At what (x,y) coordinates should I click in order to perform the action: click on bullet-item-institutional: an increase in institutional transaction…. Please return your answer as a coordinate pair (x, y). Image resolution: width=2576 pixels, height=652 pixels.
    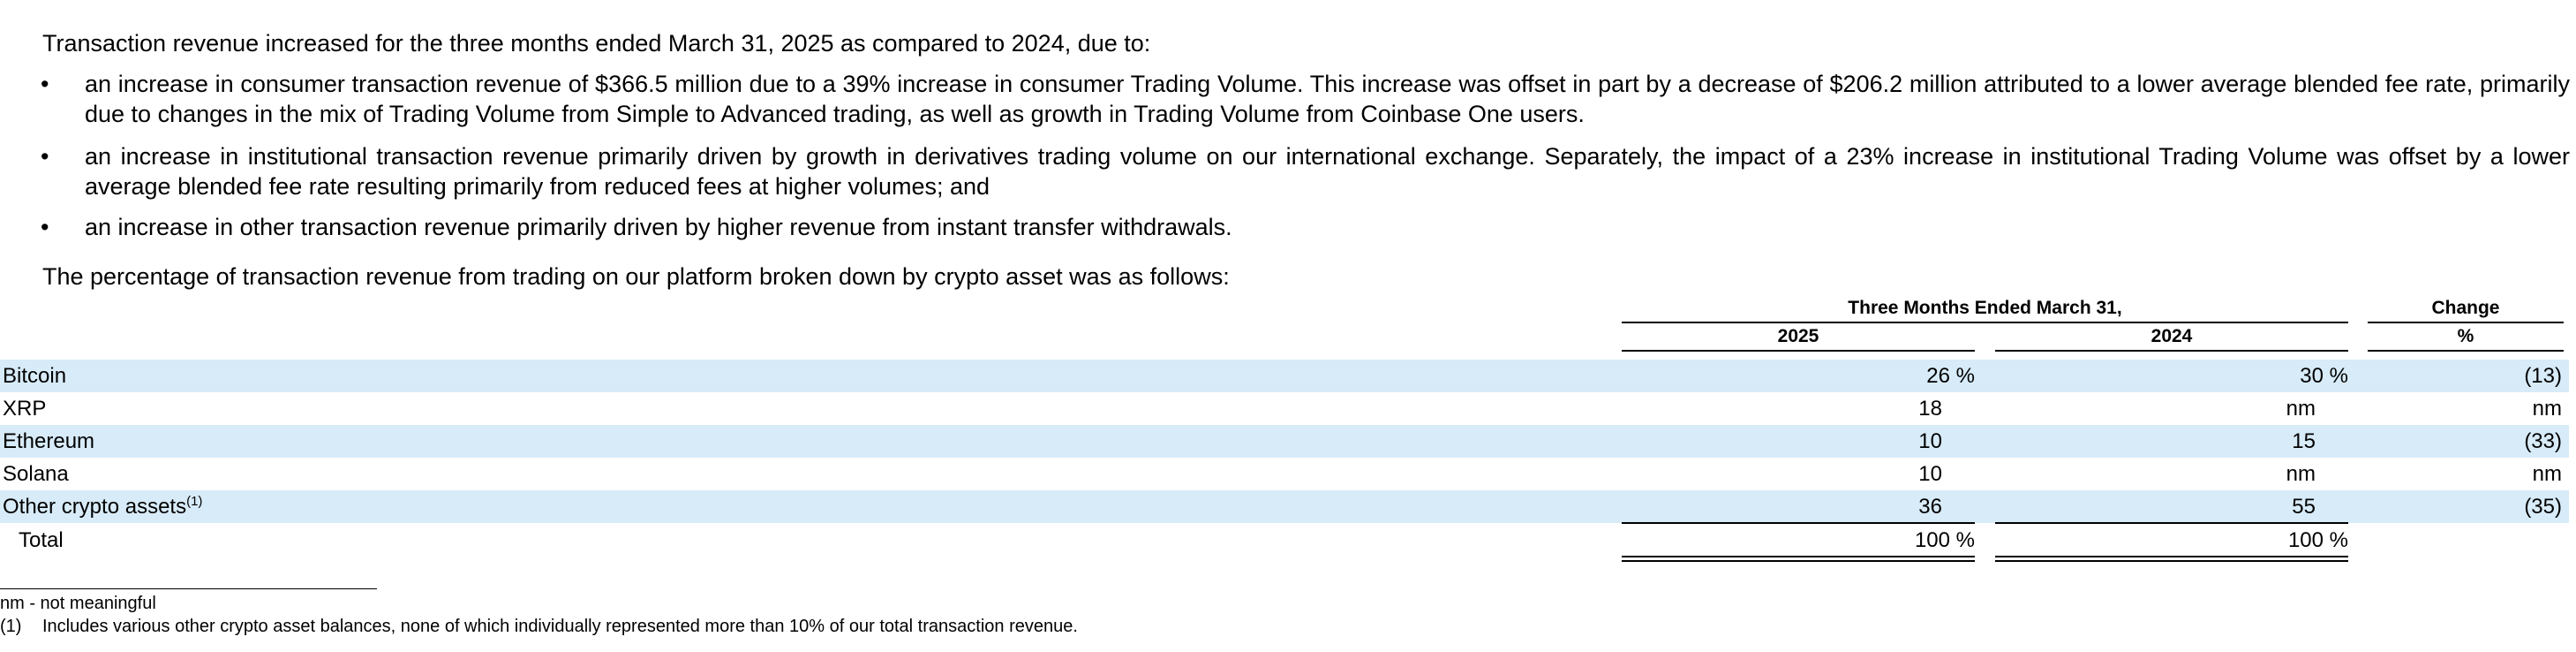
    Looking at the image, I should click on (1328, 171).